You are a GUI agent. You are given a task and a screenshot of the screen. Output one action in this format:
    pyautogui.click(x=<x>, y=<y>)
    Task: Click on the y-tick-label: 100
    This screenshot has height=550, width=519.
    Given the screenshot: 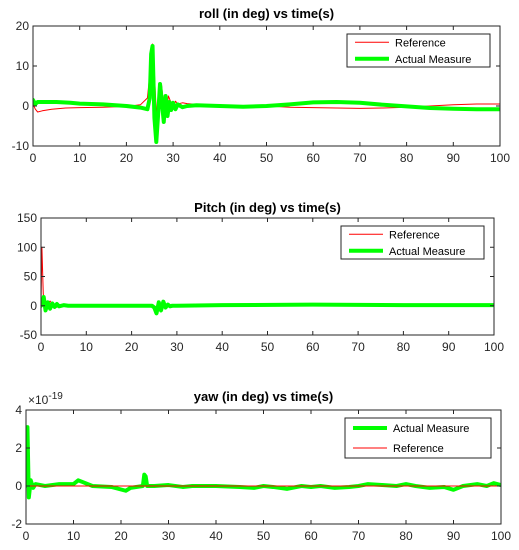 What is the action you would take?
    pyautogui.click(x=27, y=247)
    